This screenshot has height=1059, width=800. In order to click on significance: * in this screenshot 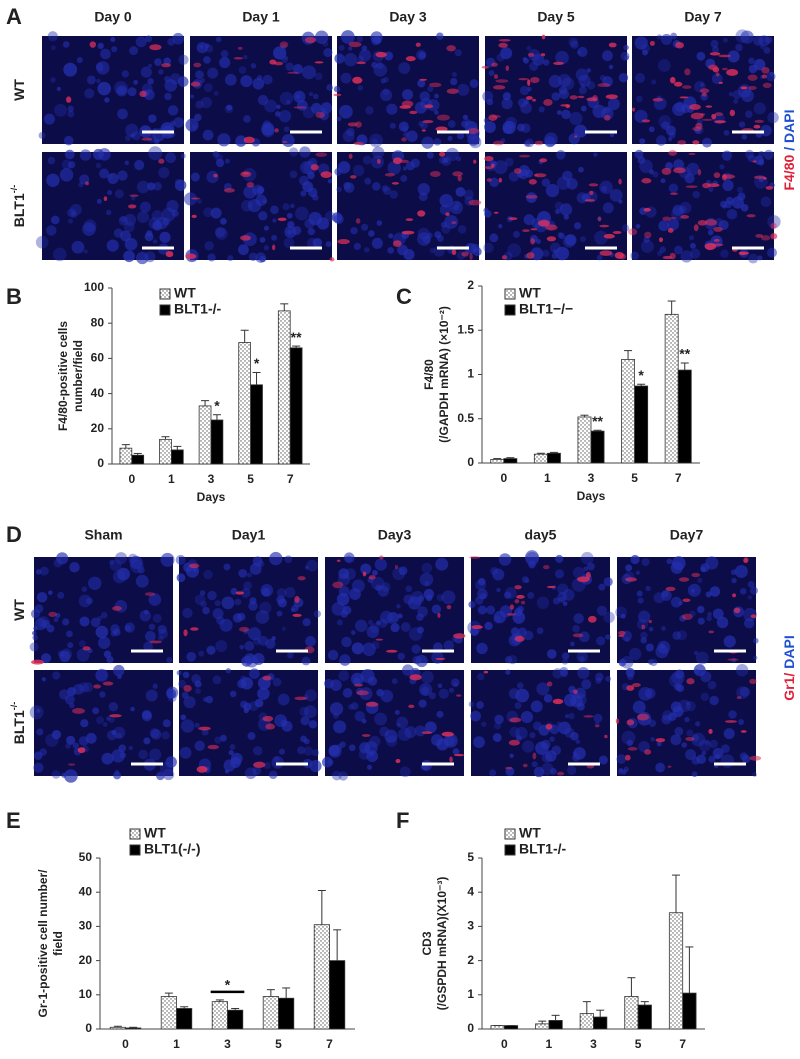, I will do `click(257, 363)`.